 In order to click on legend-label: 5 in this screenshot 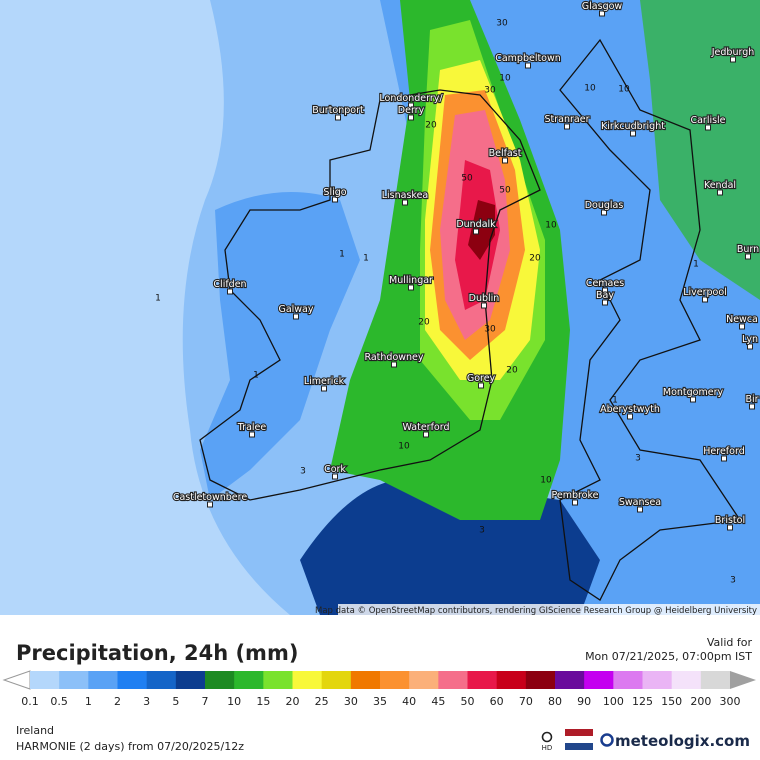, I will do `click(175, 701)`.